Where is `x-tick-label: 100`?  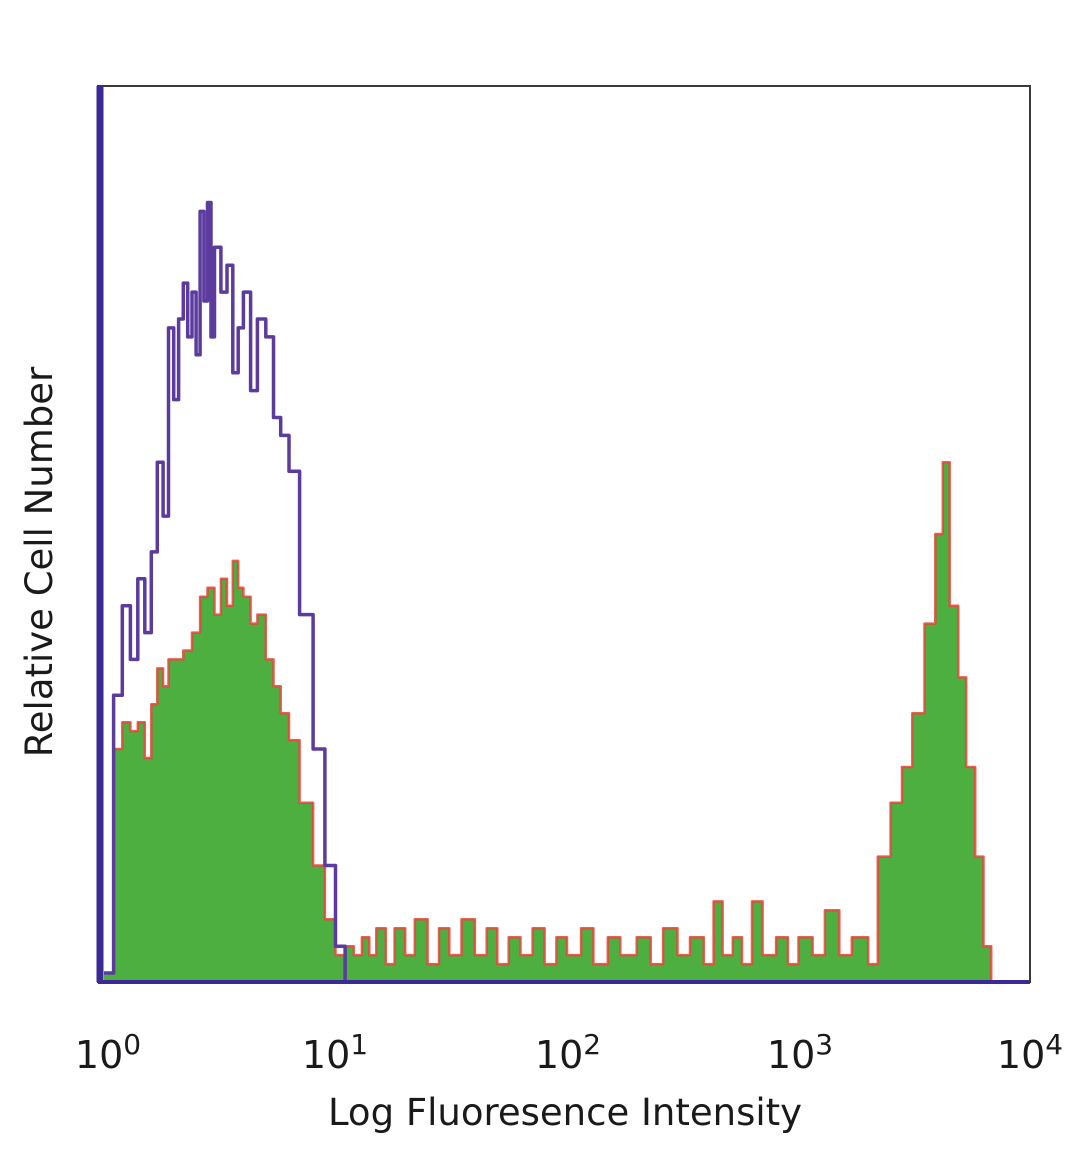
x-tick-label: 100 is located at coordinates (108, 1052).